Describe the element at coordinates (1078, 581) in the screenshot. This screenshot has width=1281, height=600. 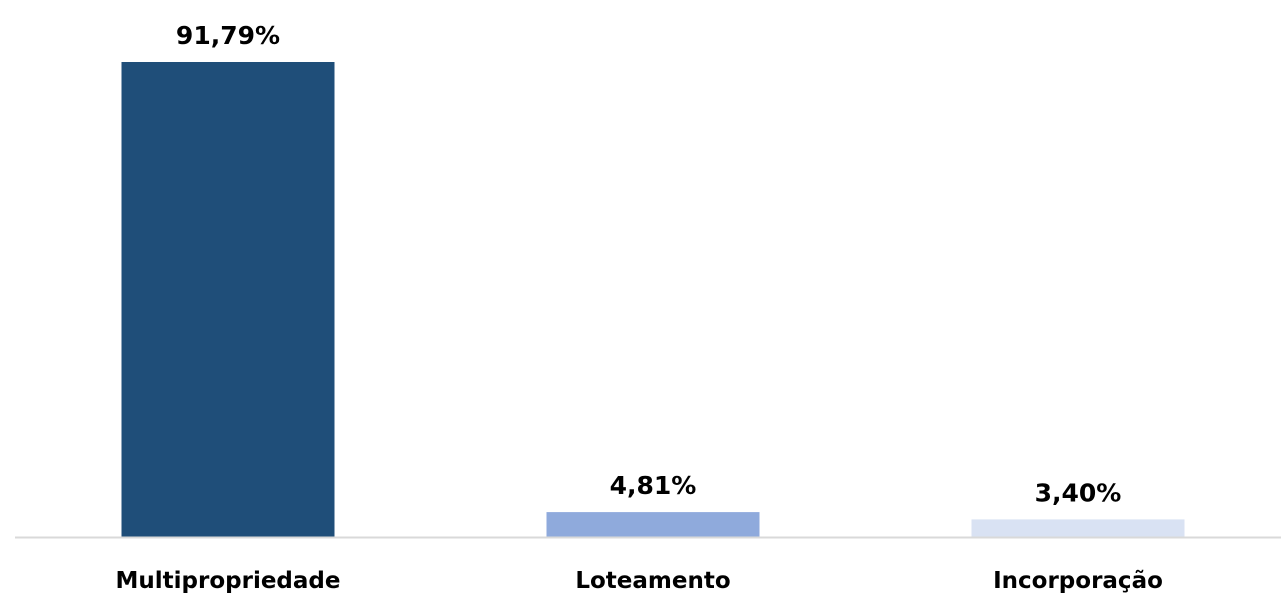
I see `category-label-incorporação: Incorporação` at that location.